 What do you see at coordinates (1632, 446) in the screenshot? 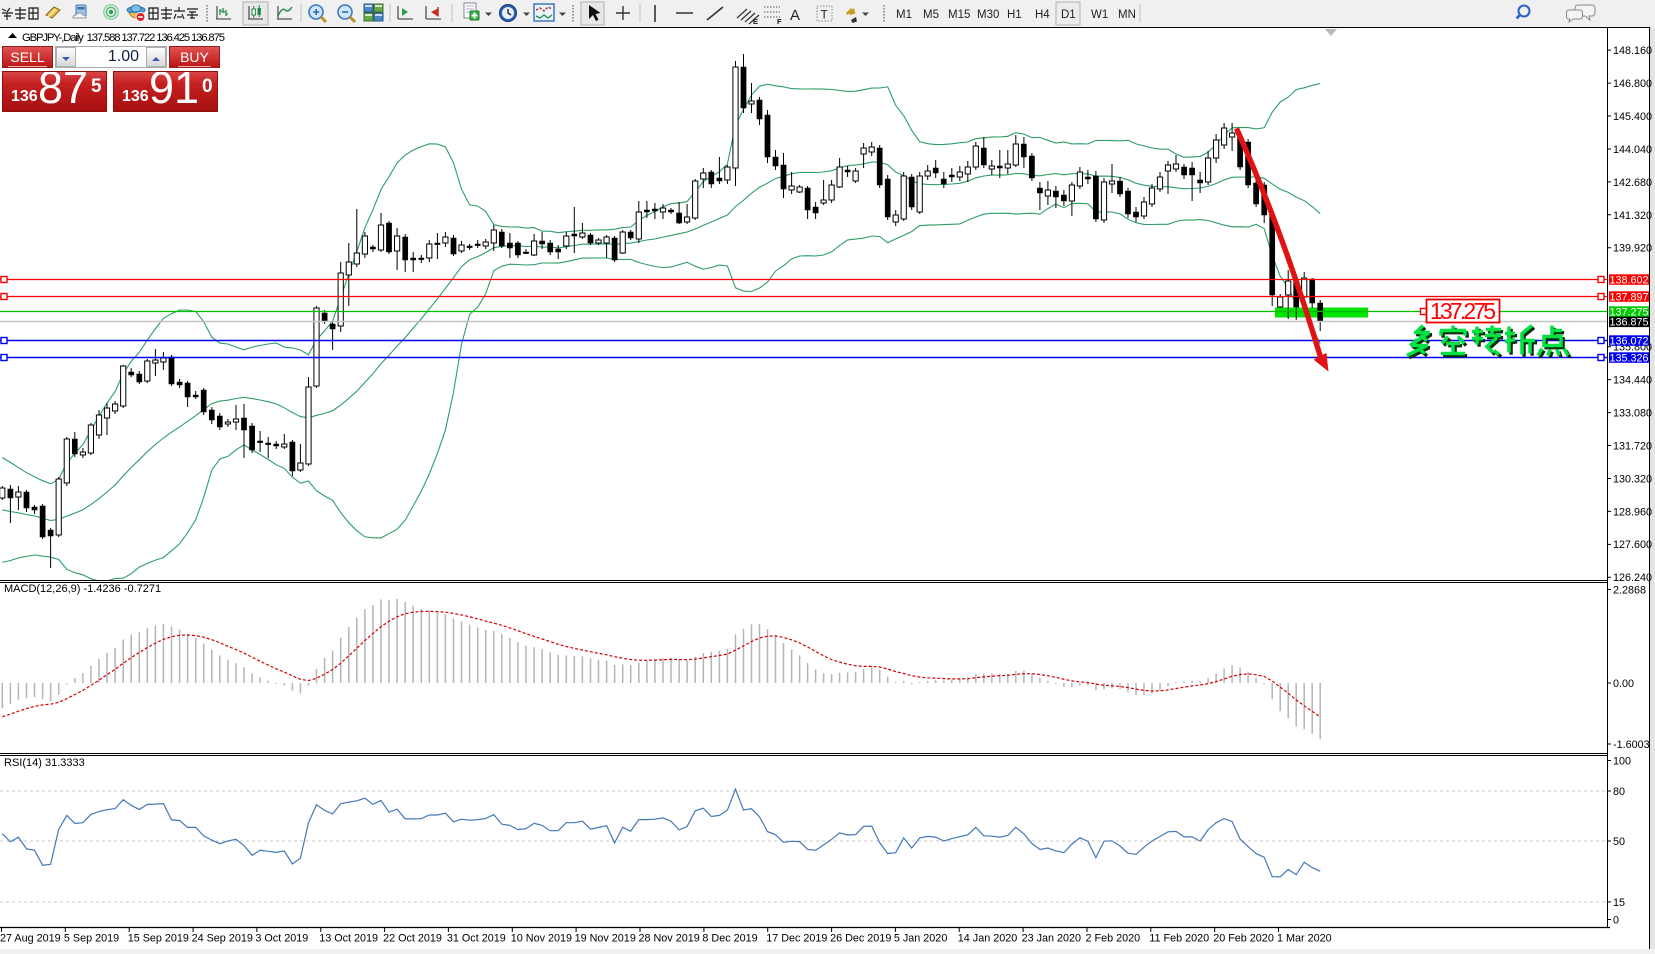
I see `svg-text: 131.720` at bounding box center [1632, 446].